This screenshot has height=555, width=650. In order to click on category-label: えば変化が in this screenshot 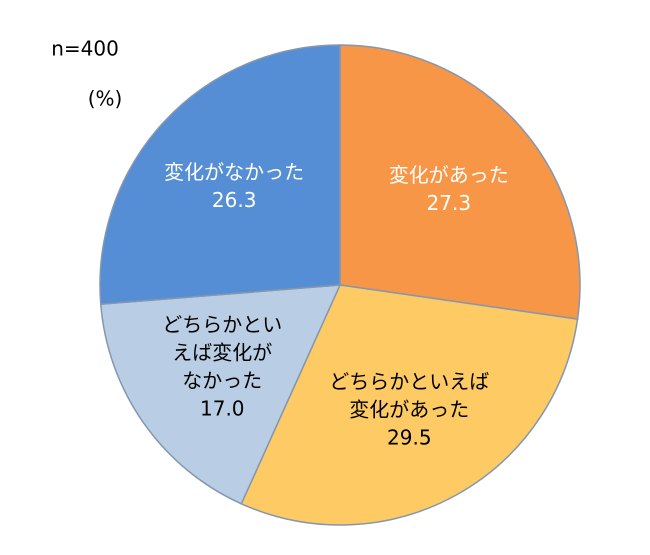, I will do `click(222, 352)`.